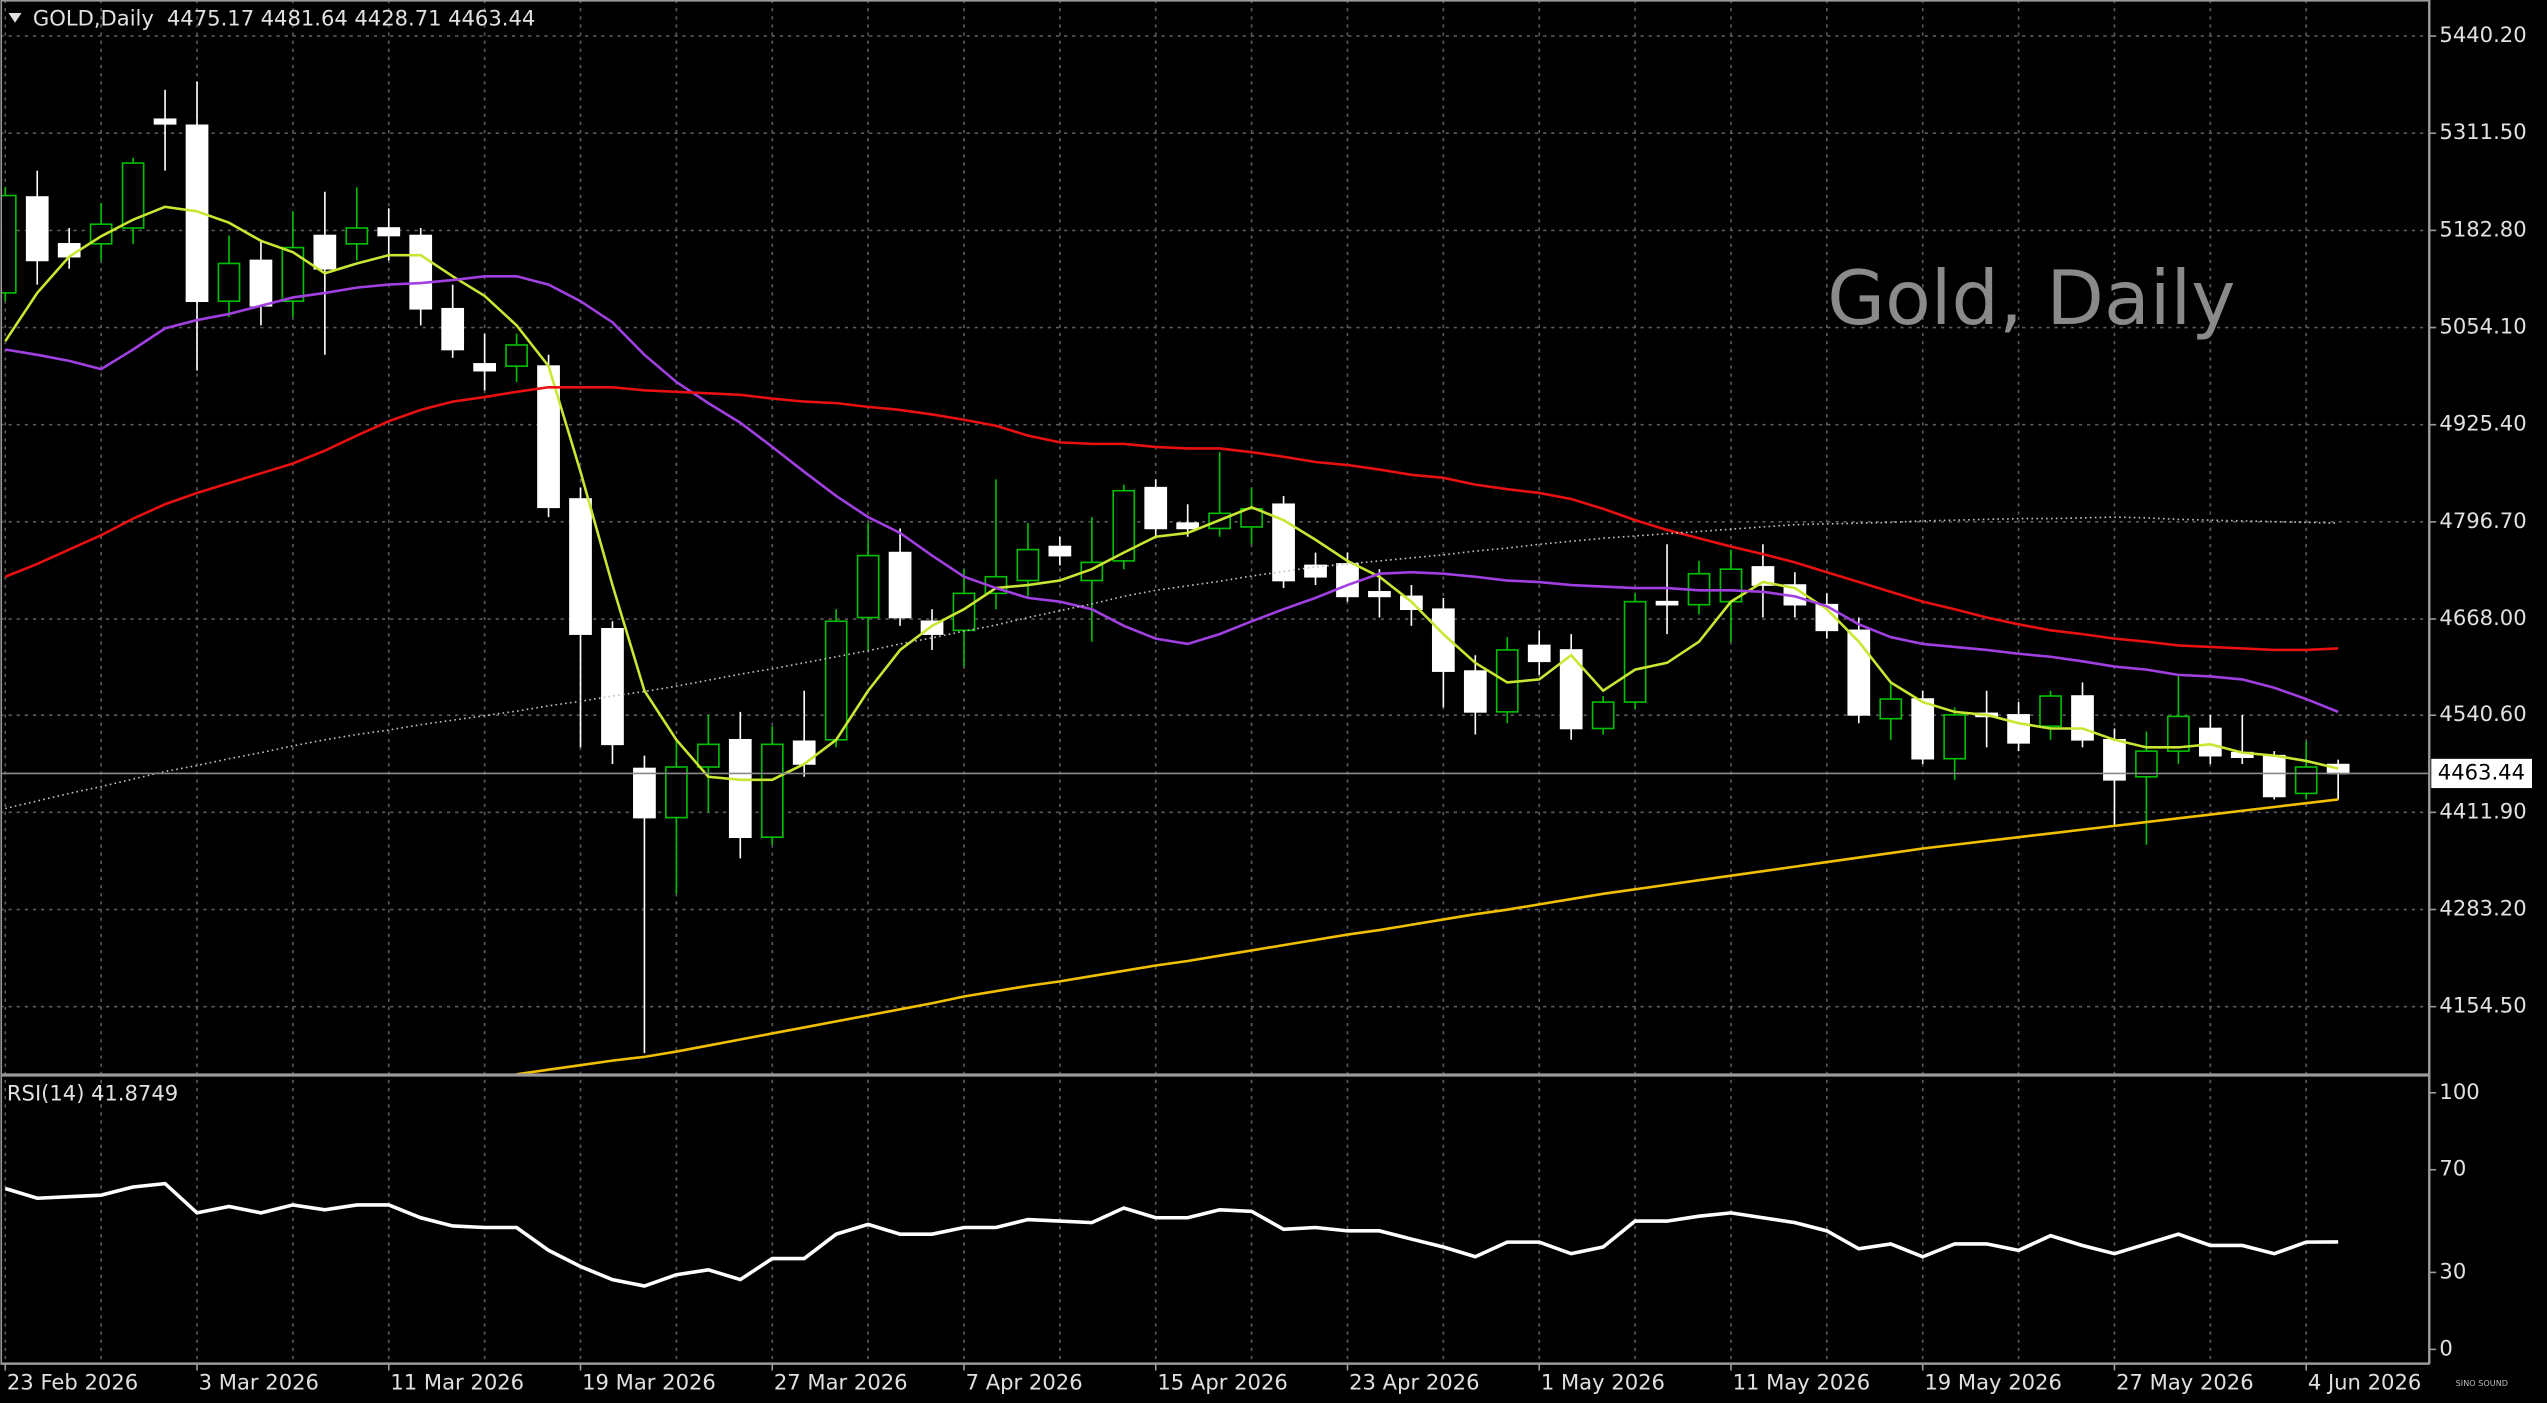 The height and width of the screenshot is (1403, 2547). What do you see at coordinates (2482, 131) in the screenshot?
I see `y-tick-label: 5311.50` at bounding box center [2482, 131].